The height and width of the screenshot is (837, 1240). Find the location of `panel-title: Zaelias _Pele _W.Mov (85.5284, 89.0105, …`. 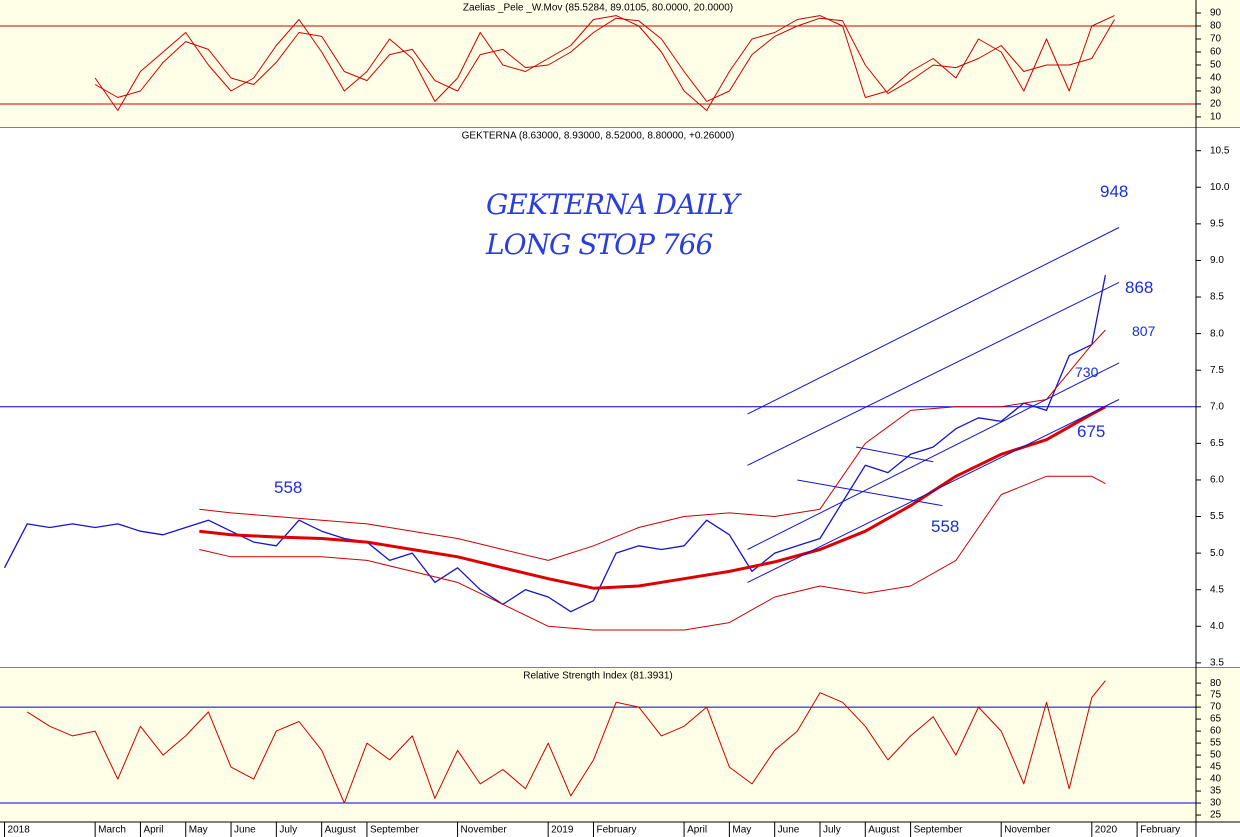

panel-title: Zaelias _Pele _W.Mov (85.5284, 89.0105, … is located at coordinates (598, 8).